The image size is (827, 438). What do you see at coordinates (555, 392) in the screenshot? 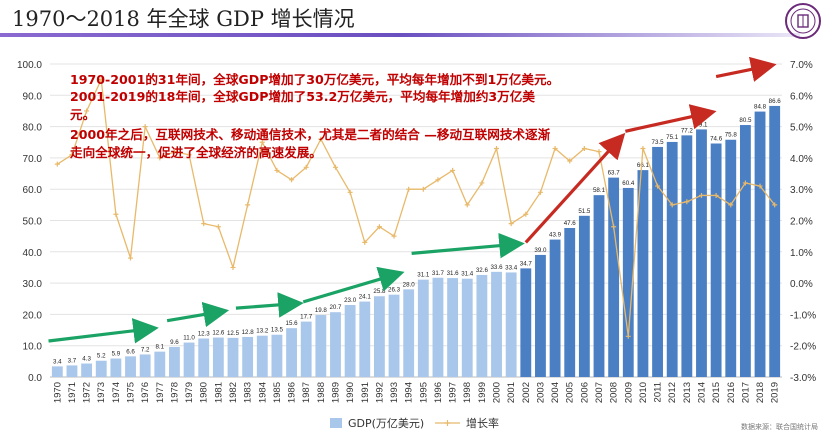
I see `x-tick-label: 2004` at bounding box center [555, 392].